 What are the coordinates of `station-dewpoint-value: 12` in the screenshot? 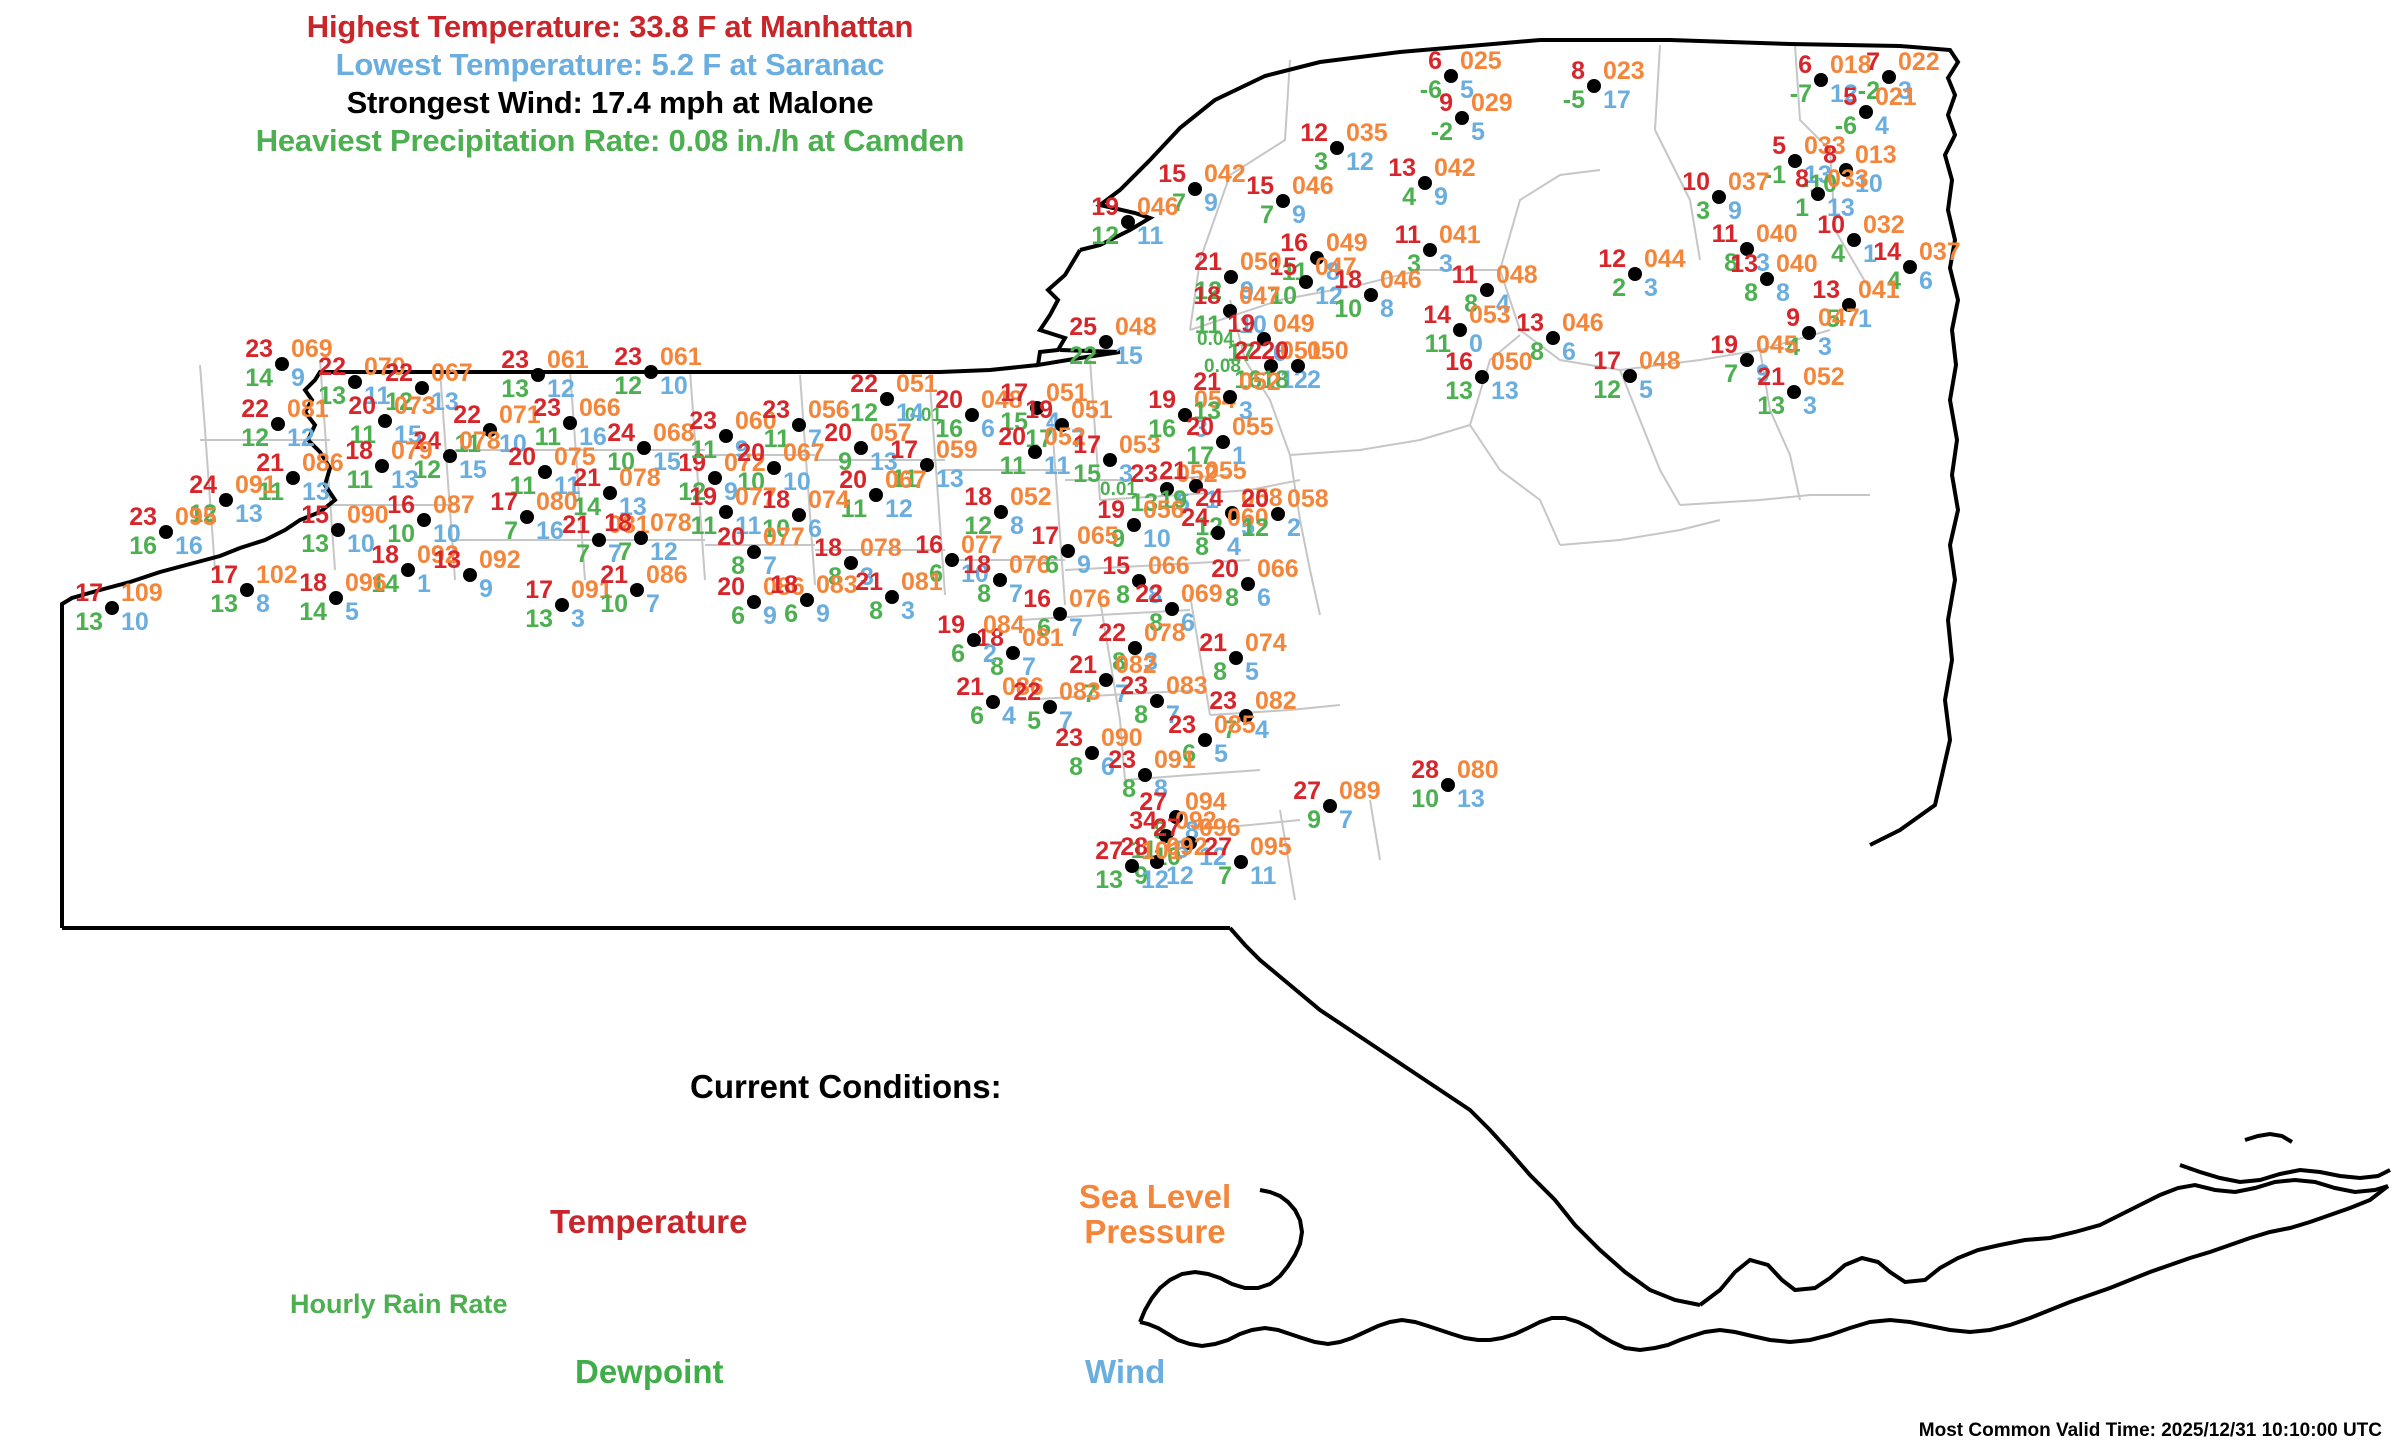 It's located at (399, 402).